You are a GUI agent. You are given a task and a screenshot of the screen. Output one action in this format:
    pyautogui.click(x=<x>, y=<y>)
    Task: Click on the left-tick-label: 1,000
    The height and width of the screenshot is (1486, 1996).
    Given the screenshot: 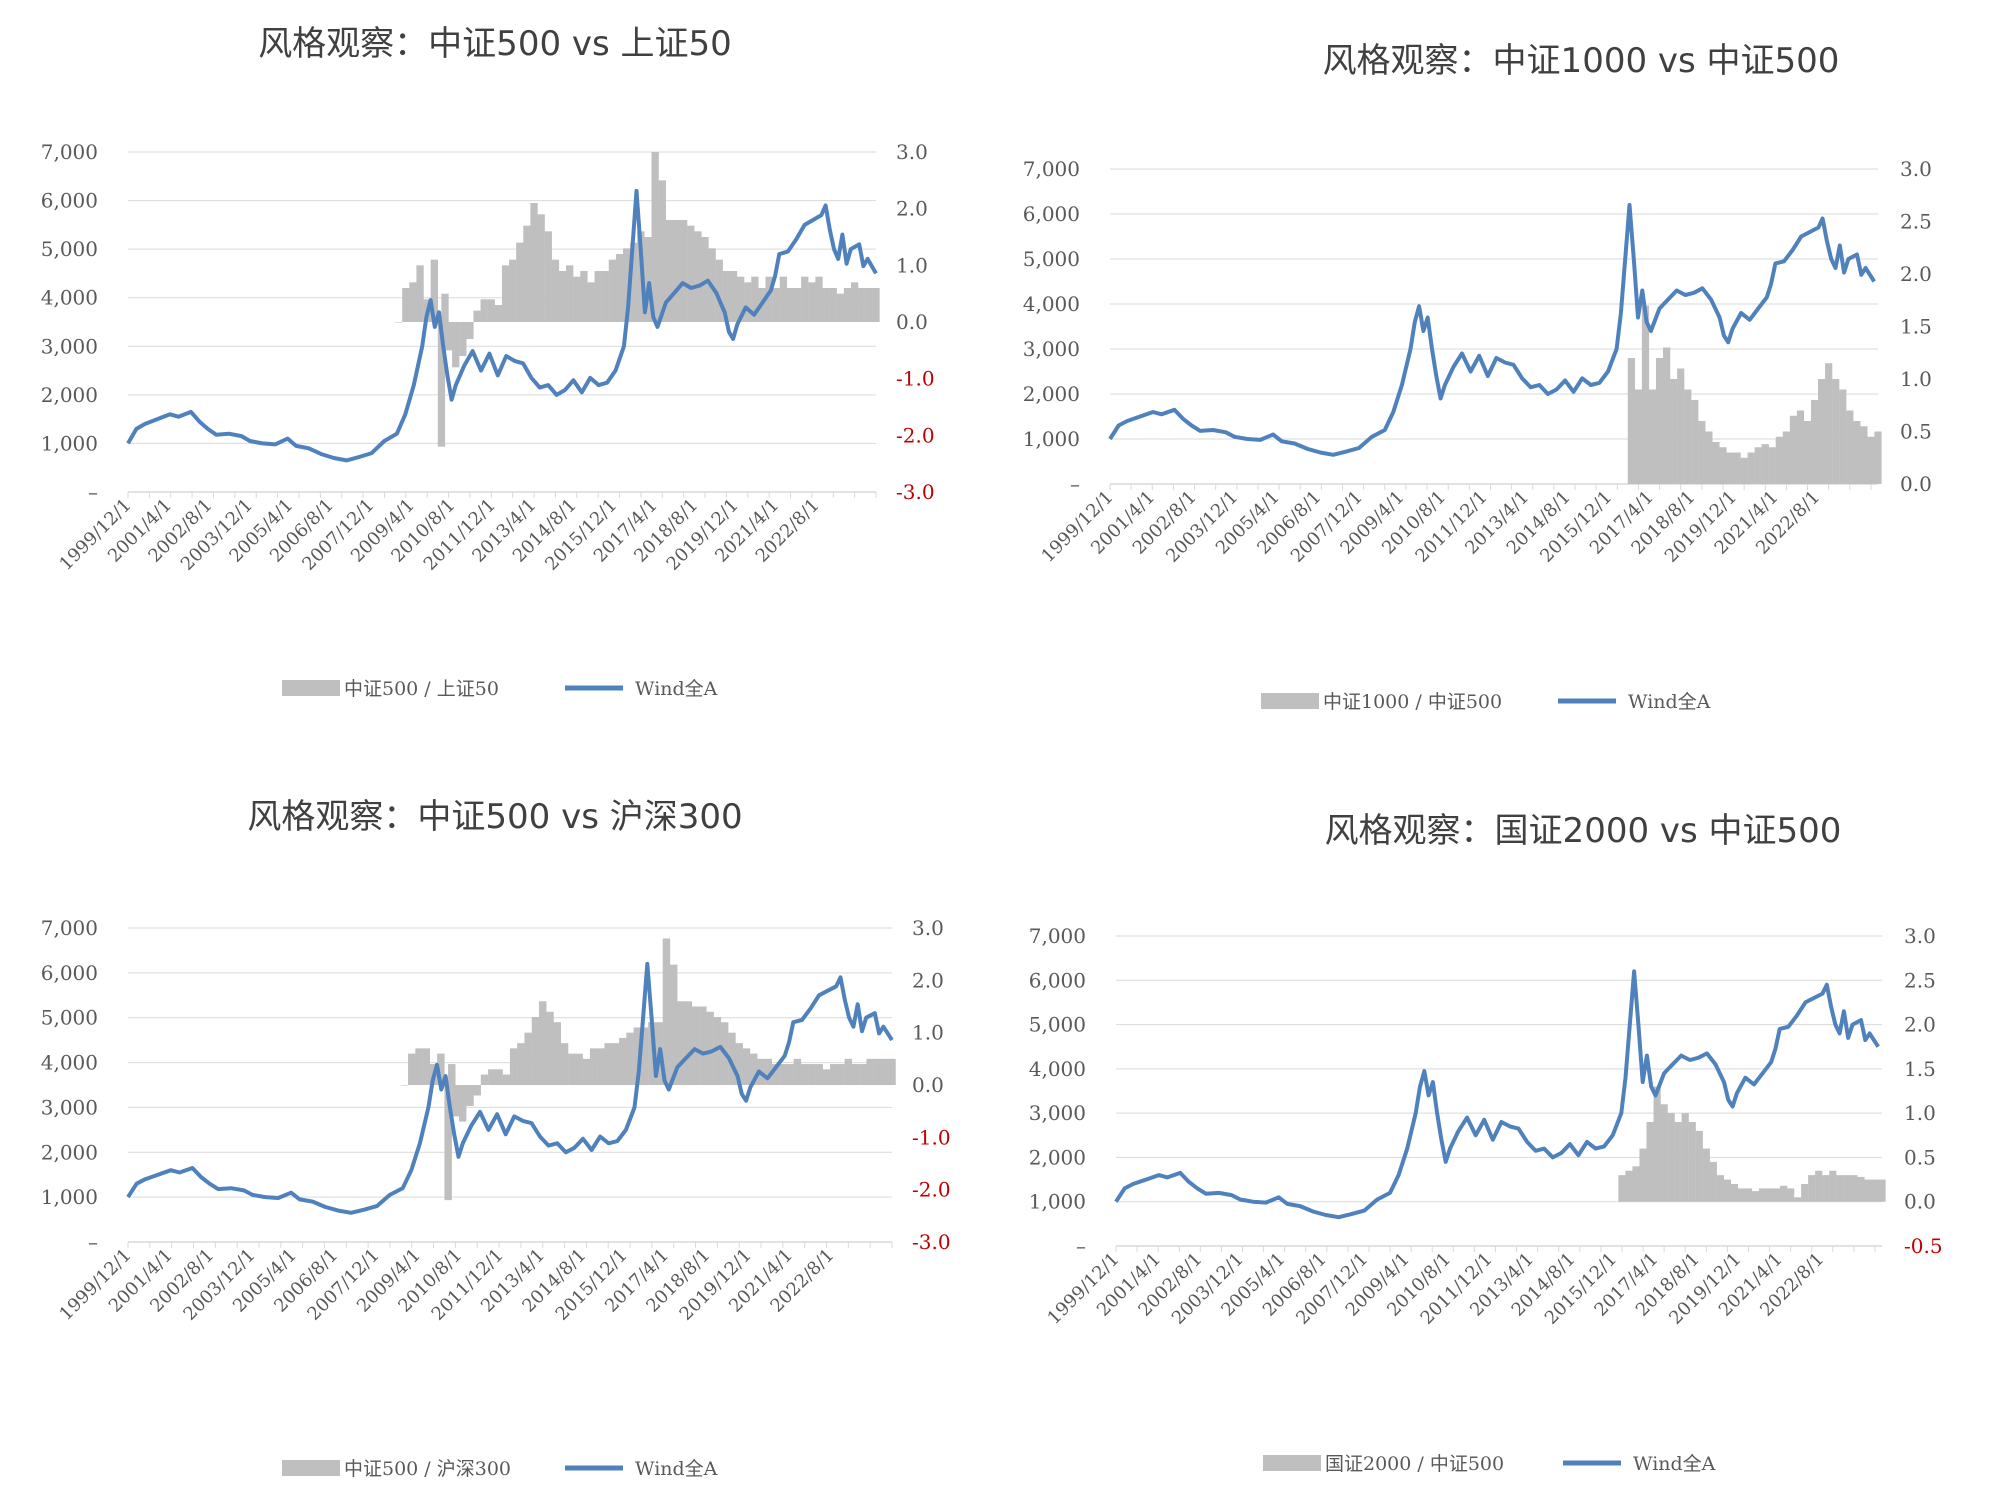 What is the action you would take?
    pyautogui.click(x=69, y=443)
    